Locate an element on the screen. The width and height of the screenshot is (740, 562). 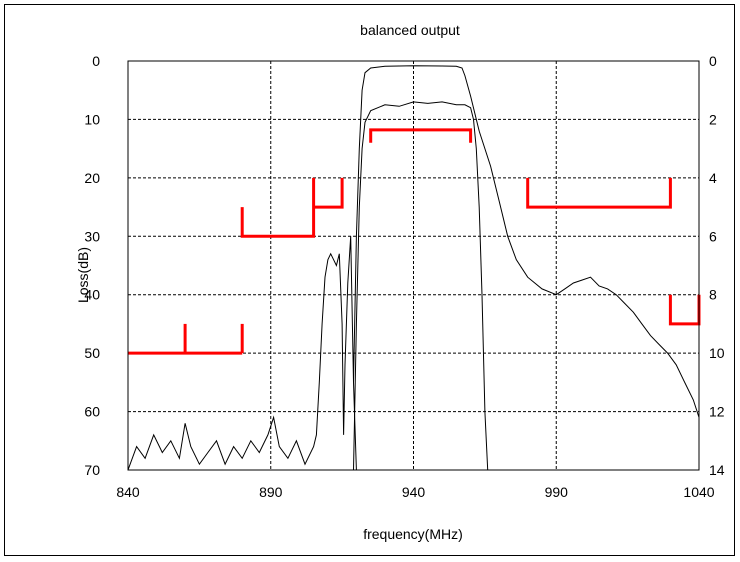
y-tick-label-right: 8 is located at coordinates (713, 295).